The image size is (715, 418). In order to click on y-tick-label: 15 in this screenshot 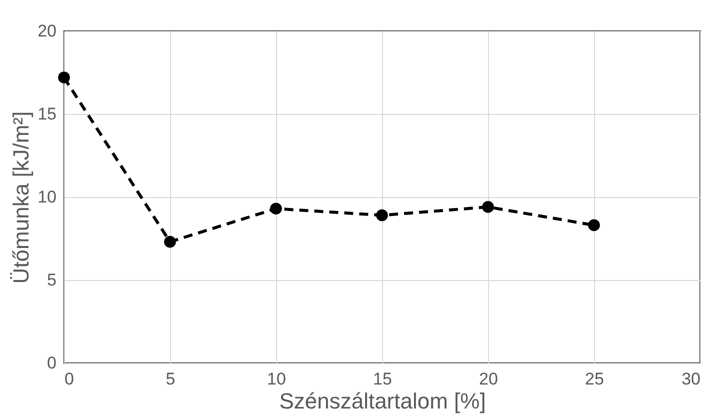, I will do `click(47, 114)`.